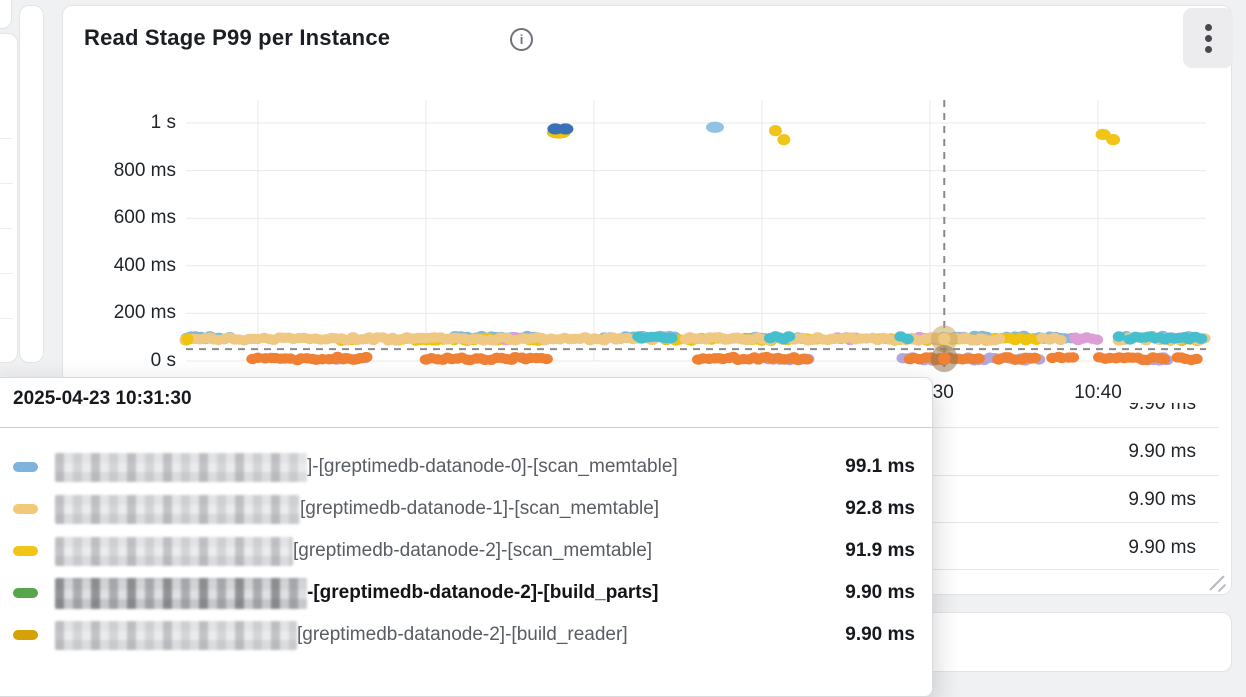 This screenshot has width=1246, height=697. Describe the element at coordinates (880, 508) in the screenshot. I see `series-value: 92.8 ms` at that location.